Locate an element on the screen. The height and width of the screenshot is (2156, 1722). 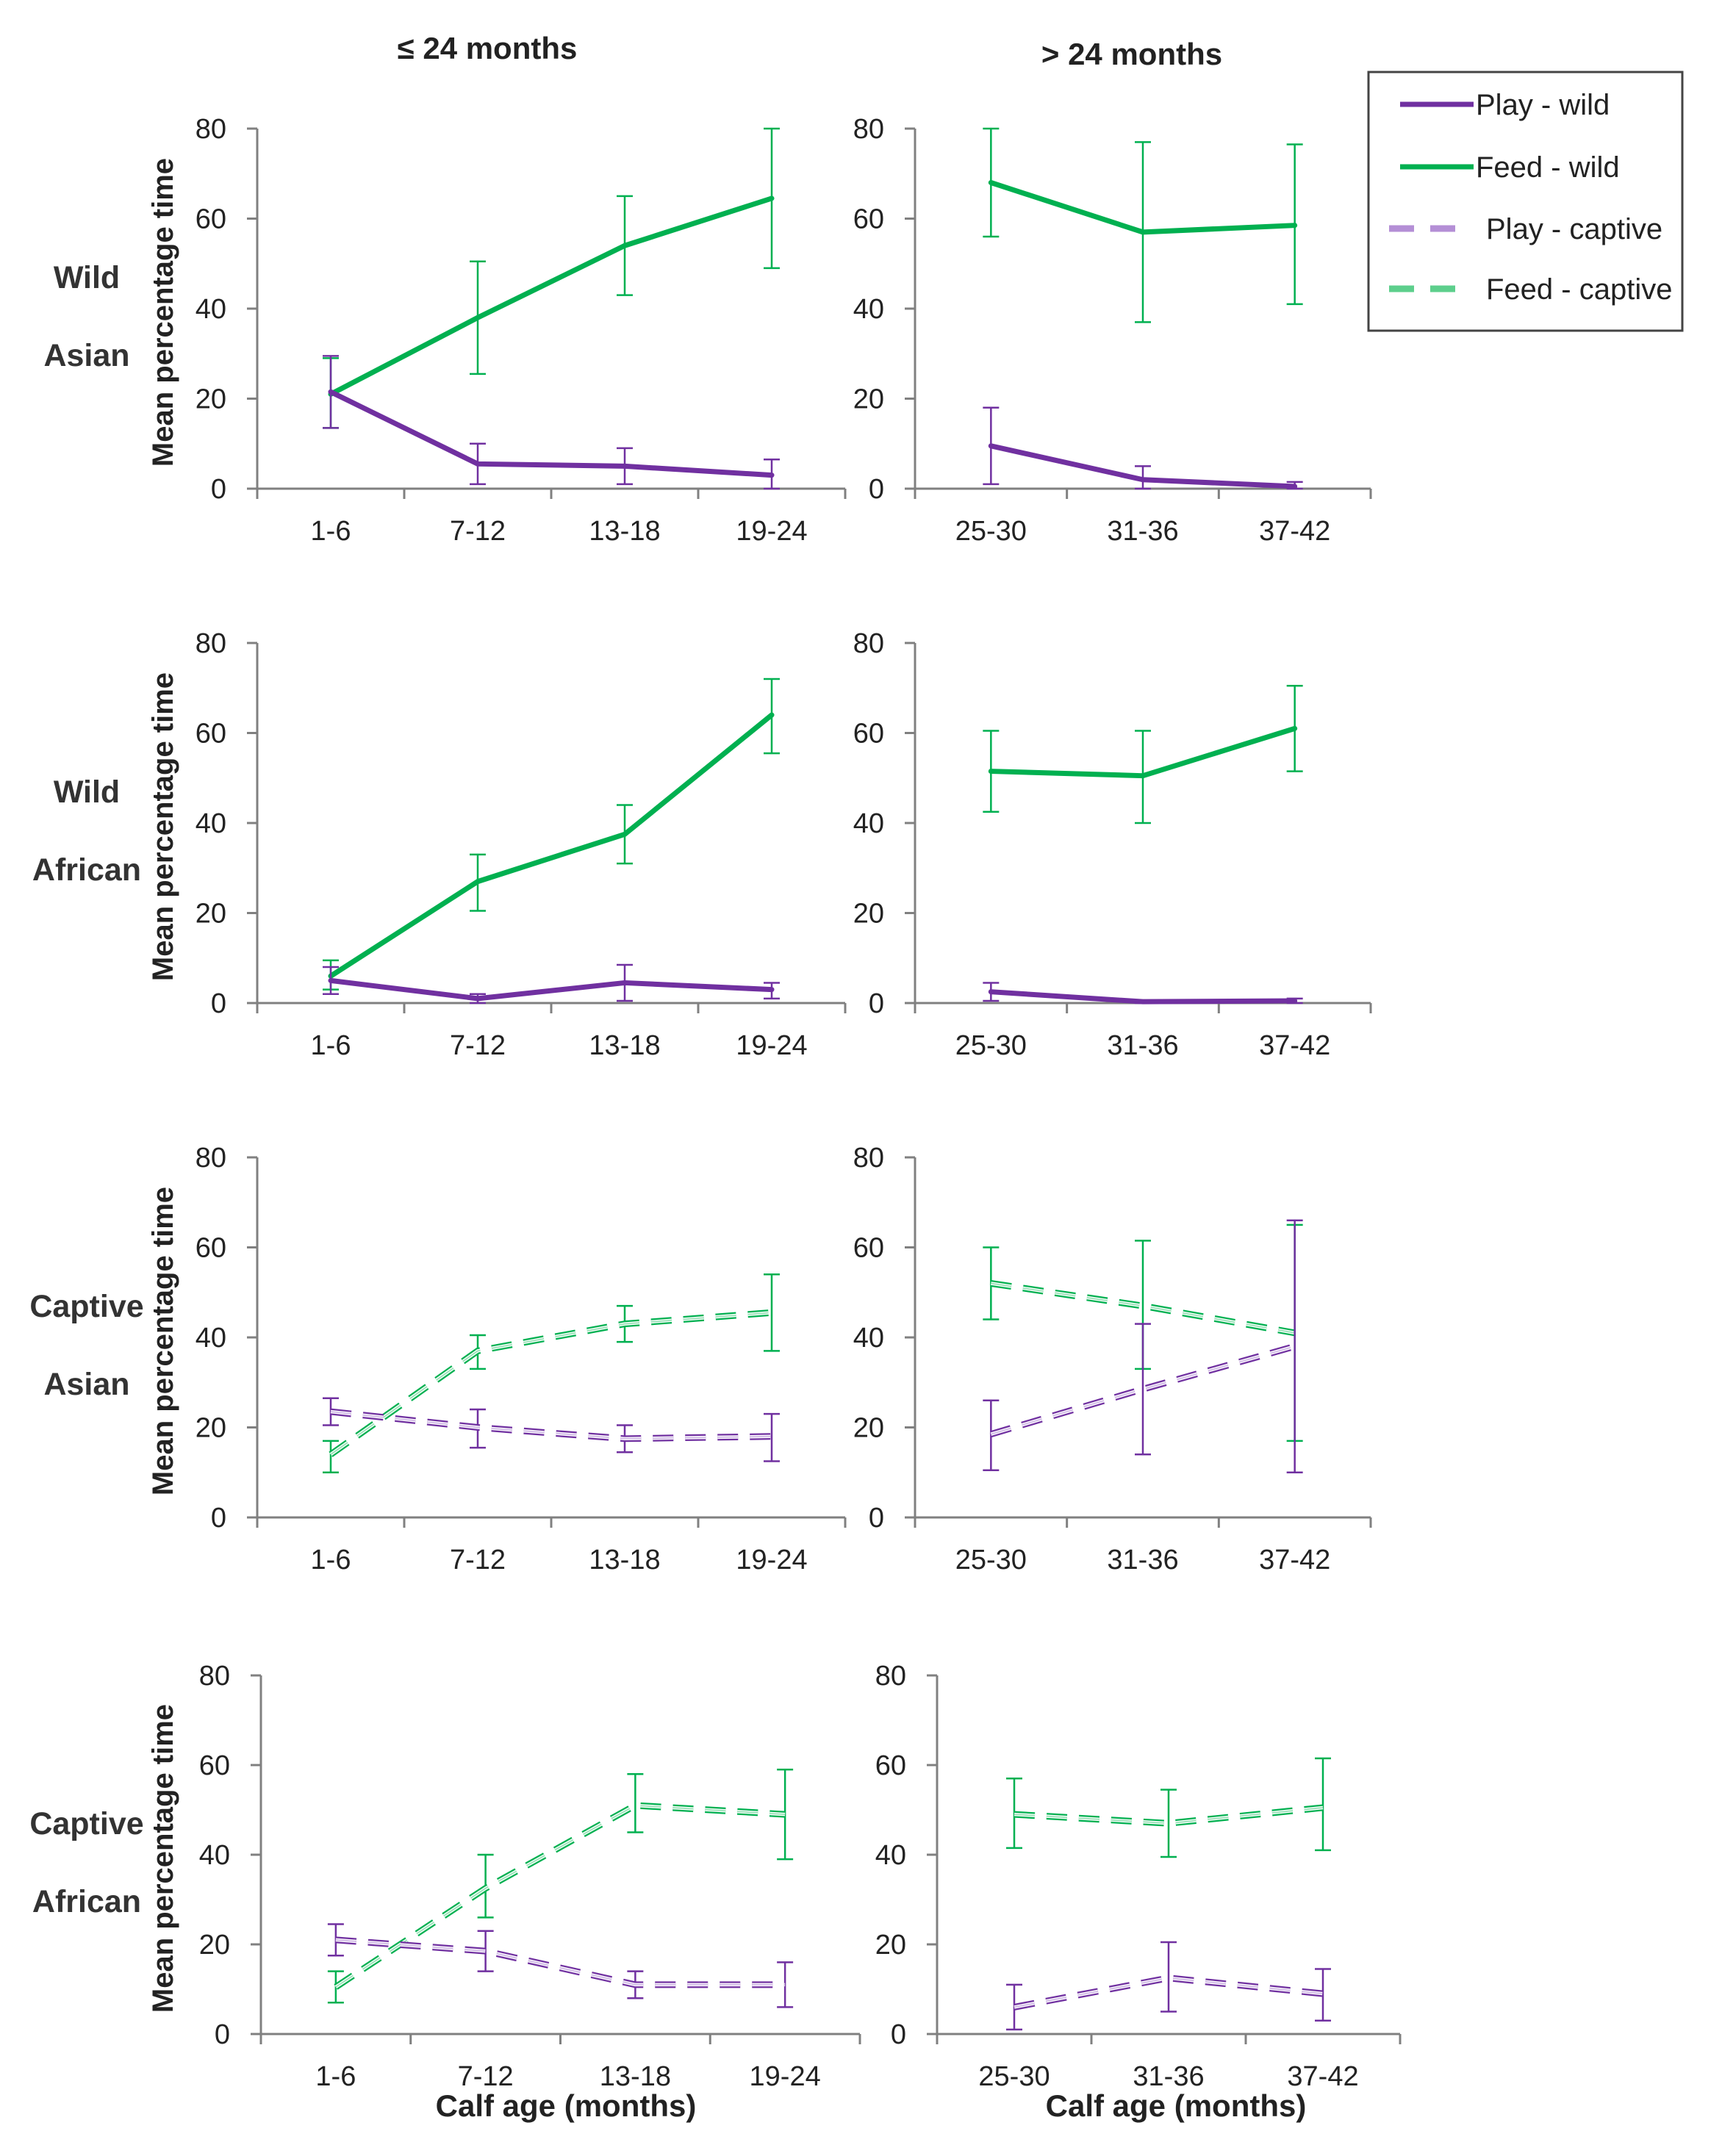
x-axis-title-right: Calf age (months) is located at coordinates (1176, 2105).